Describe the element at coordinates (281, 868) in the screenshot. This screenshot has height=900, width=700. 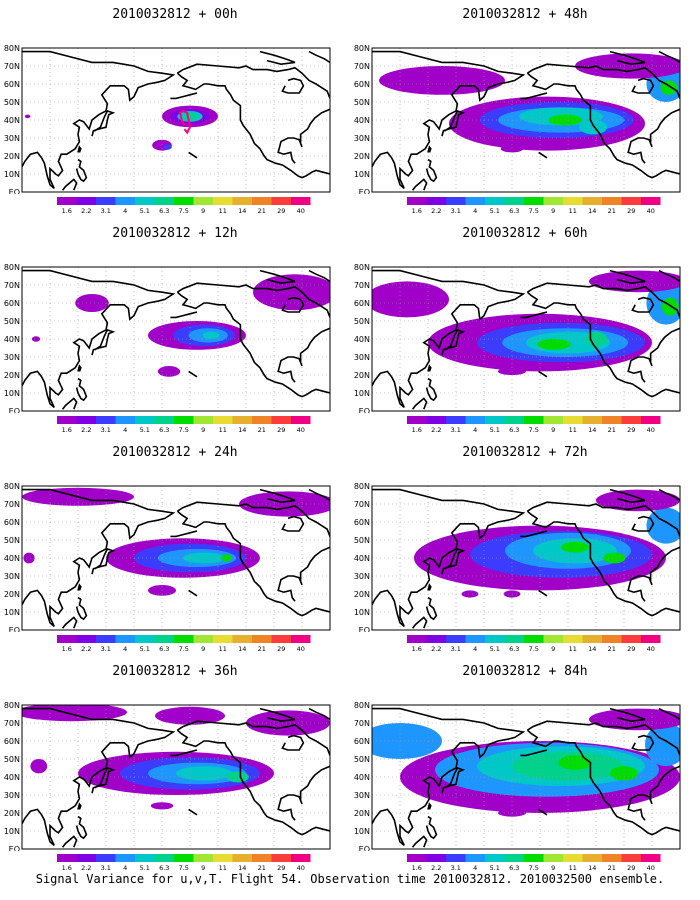
I see `colorbar-label: 29` at that location.